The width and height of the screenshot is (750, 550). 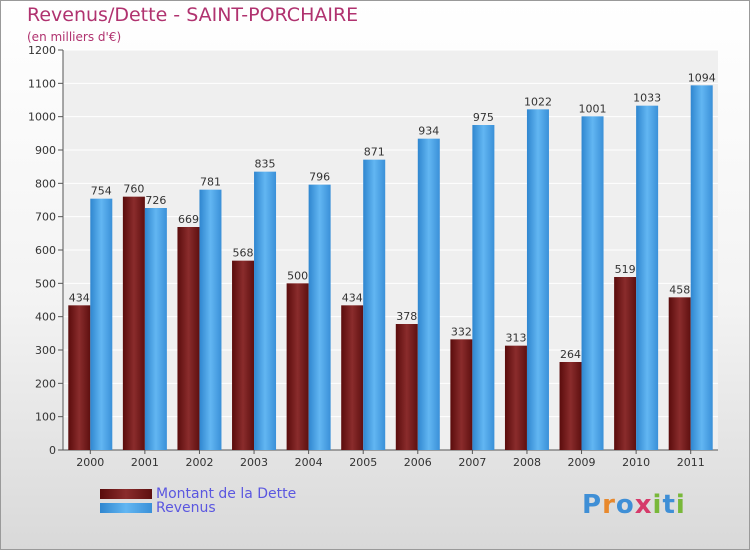 What do you see at coordinates (101, 191) in the screenshot?
I see `data-label: 754` at bounding box center [101, 191].